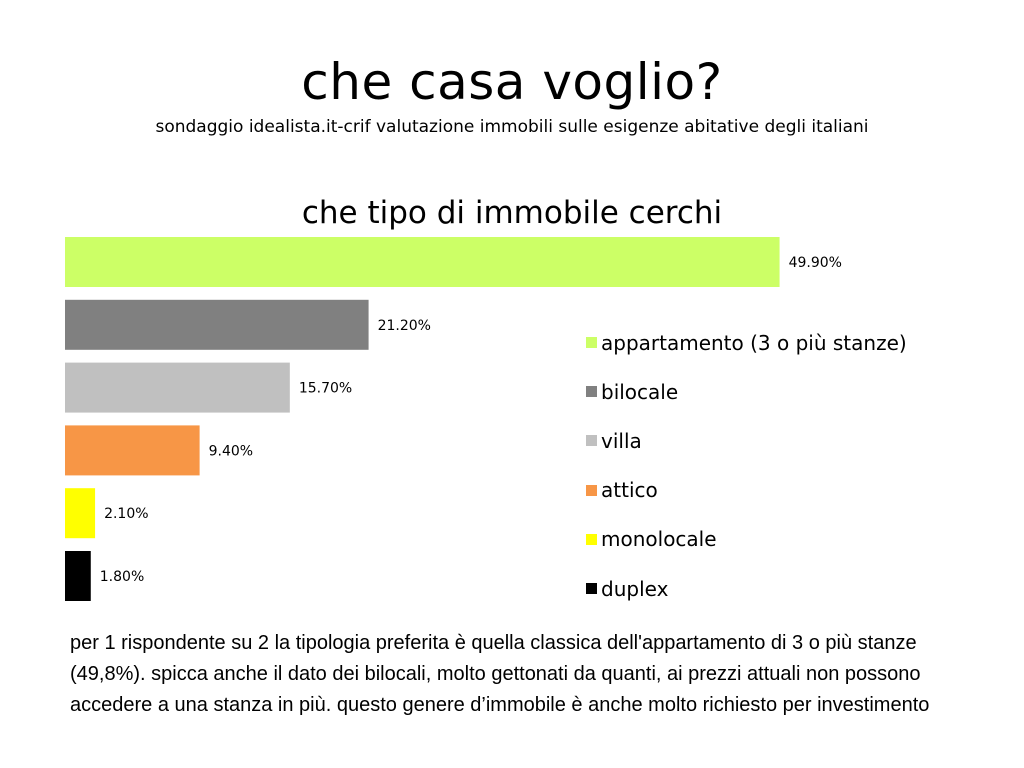 Image resolution: width=1024 pixels, height=768 pixels. I want to click on legend-label-0: appartamento (3 o più stanze), so click(754, 342).